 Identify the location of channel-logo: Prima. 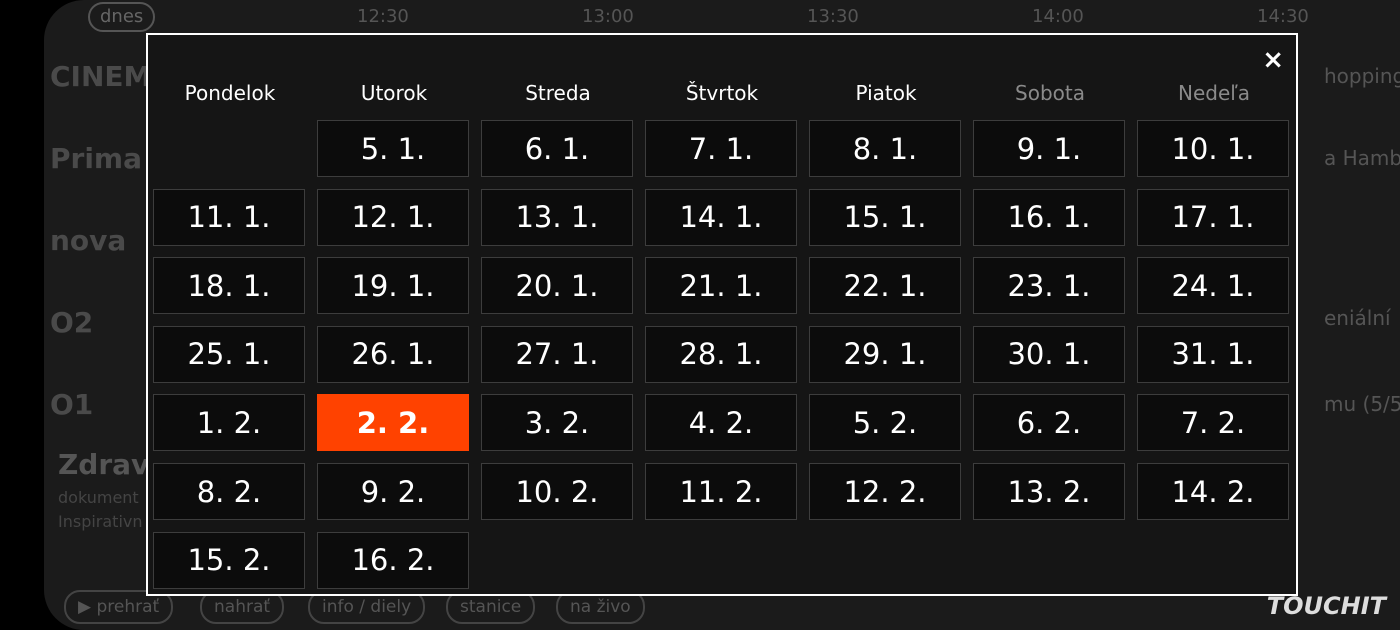
(96, 158).